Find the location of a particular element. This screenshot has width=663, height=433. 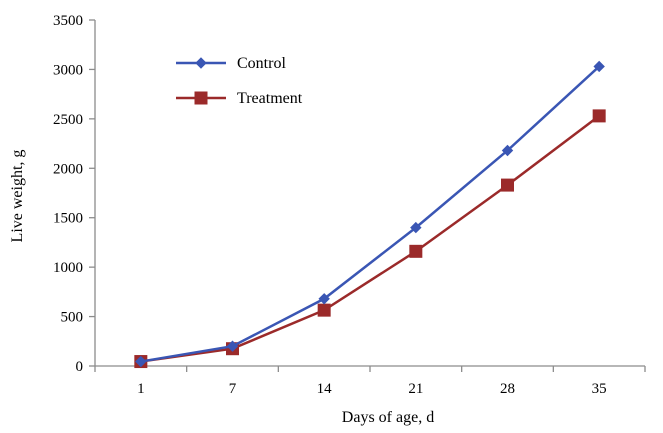

y-tick-label: 1500 is located at coordinates (68, 219).